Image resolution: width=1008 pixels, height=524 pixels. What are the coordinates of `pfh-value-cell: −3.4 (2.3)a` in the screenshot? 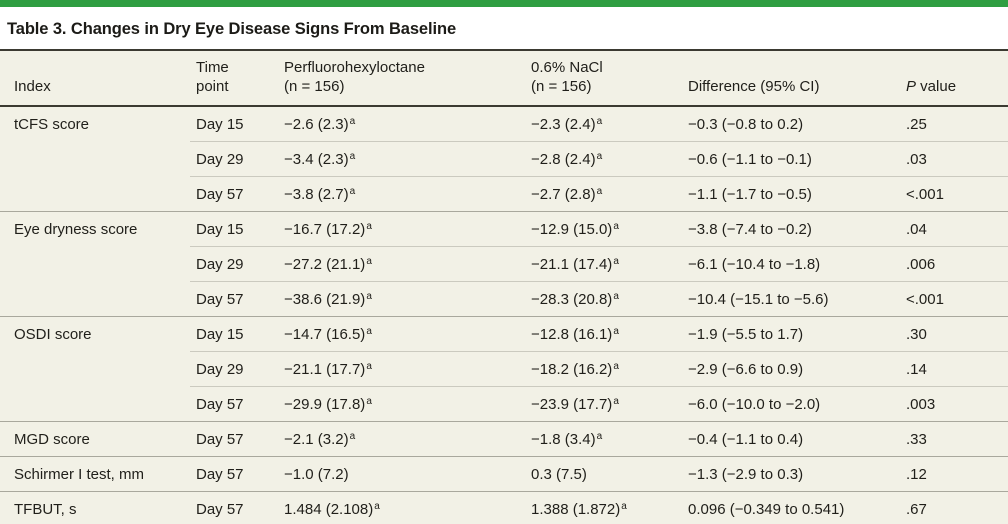 It's located at (401, 159).